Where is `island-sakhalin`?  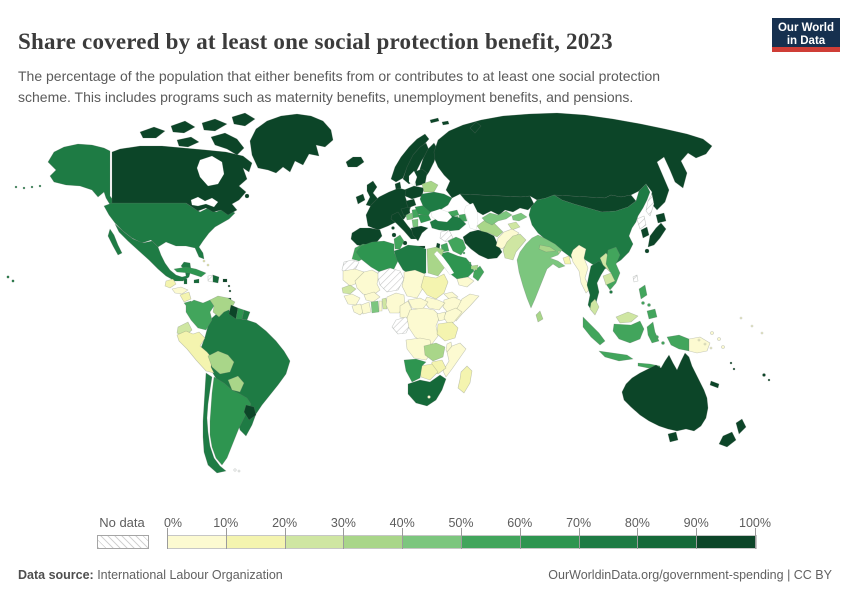
island-sakhalin is located at coordinates (650, 205).